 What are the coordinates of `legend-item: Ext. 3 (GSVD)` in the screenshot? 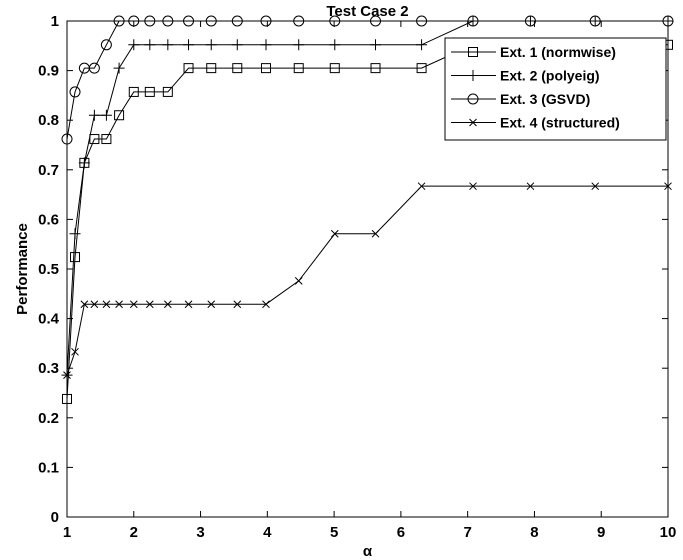 It's located at (520, 99).